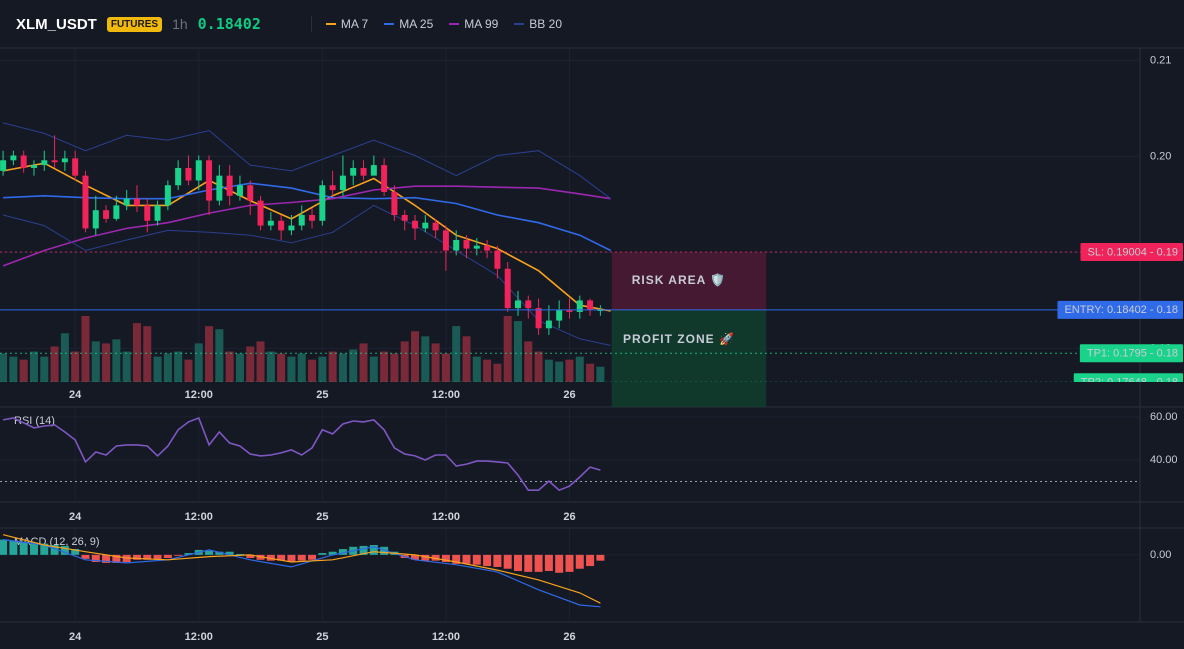  Describe the element at coordinates (229, 24) in the screenshot. I see `price: 0.18402` at that location.